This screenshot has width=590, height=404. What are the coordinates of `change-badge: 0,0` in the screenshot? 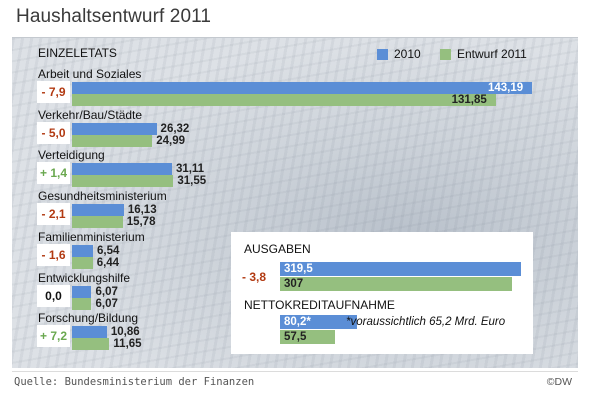 It's located at (53, 295).